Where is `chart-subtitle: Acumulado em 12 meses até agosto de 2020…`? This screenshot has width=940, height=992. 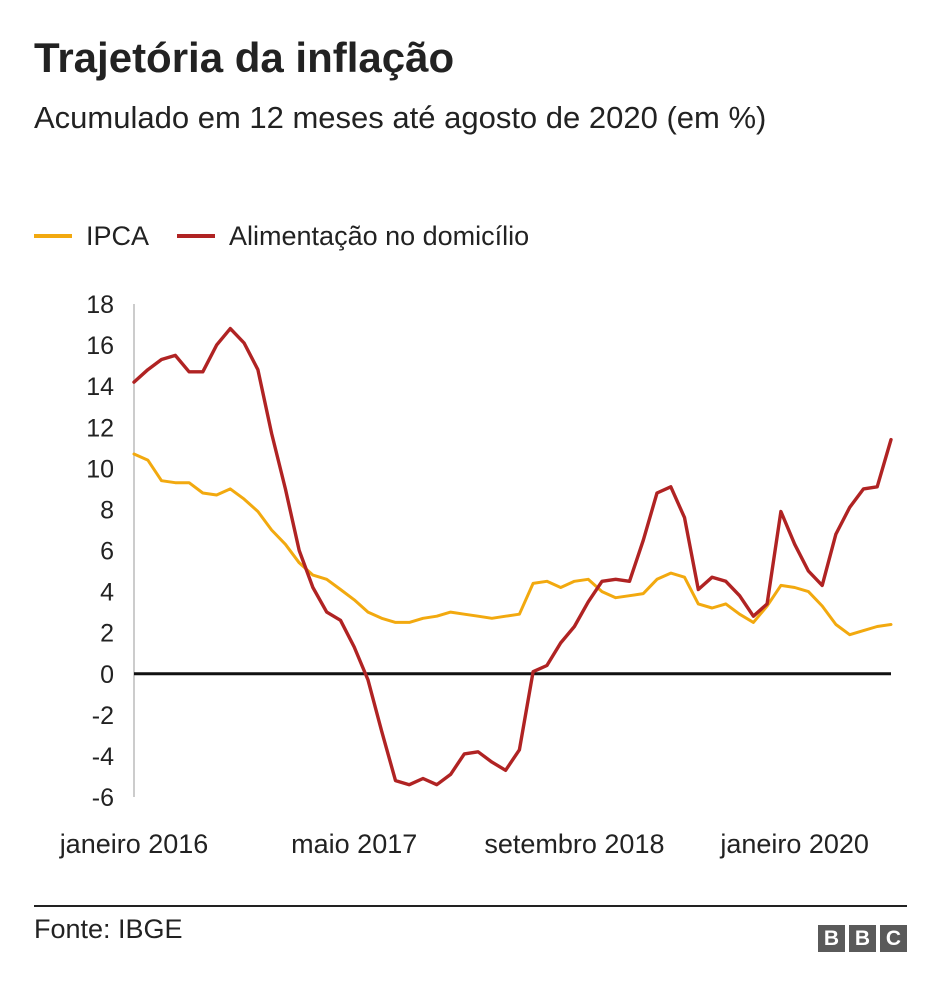 chart-subtitle: Acumulado em 12 meses até agosto de 2020… is located at coordinates (400, 117).